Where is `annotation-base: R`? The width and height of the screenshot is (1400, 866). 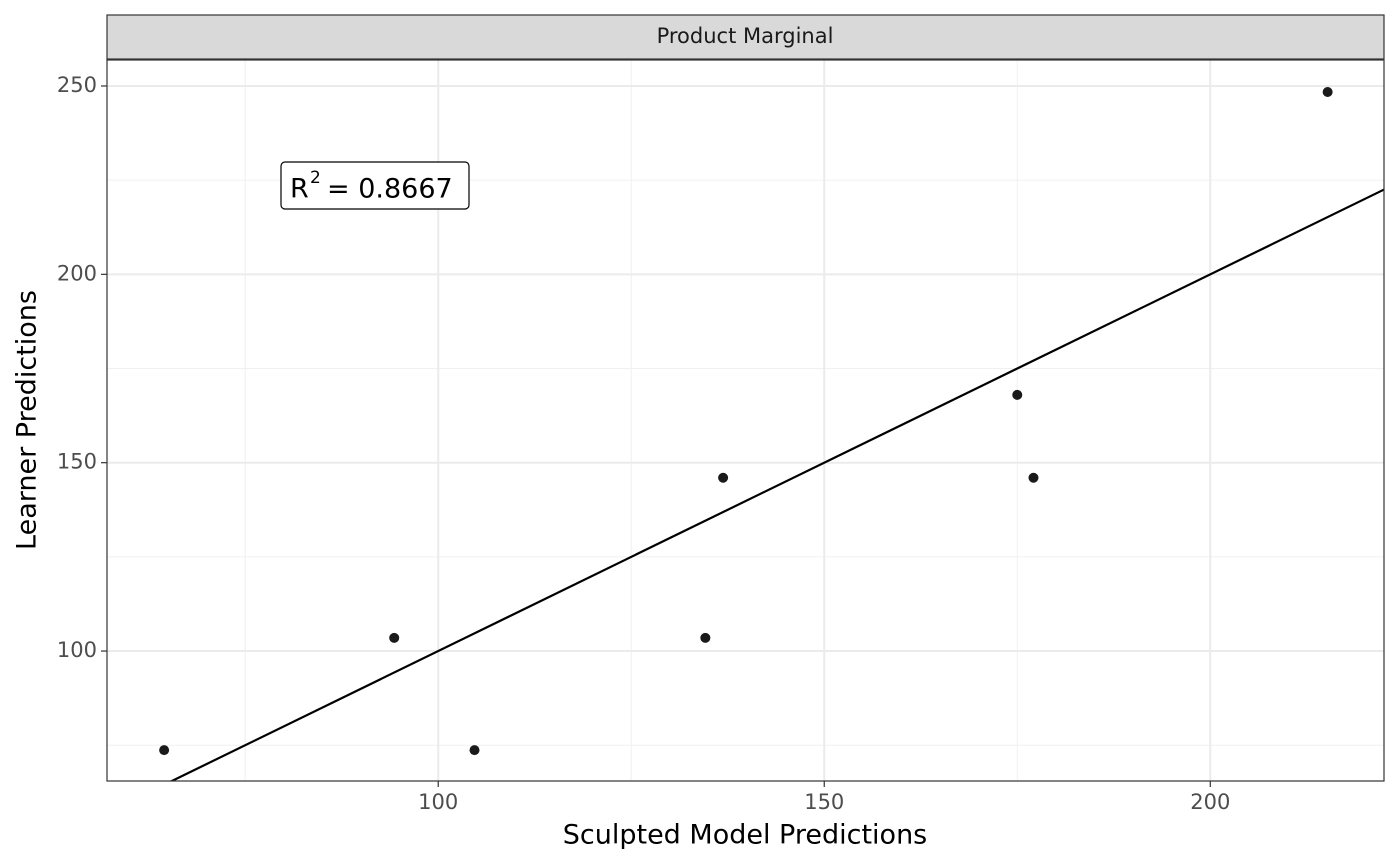 annotation-base: R is located at coordinates (299, 189).